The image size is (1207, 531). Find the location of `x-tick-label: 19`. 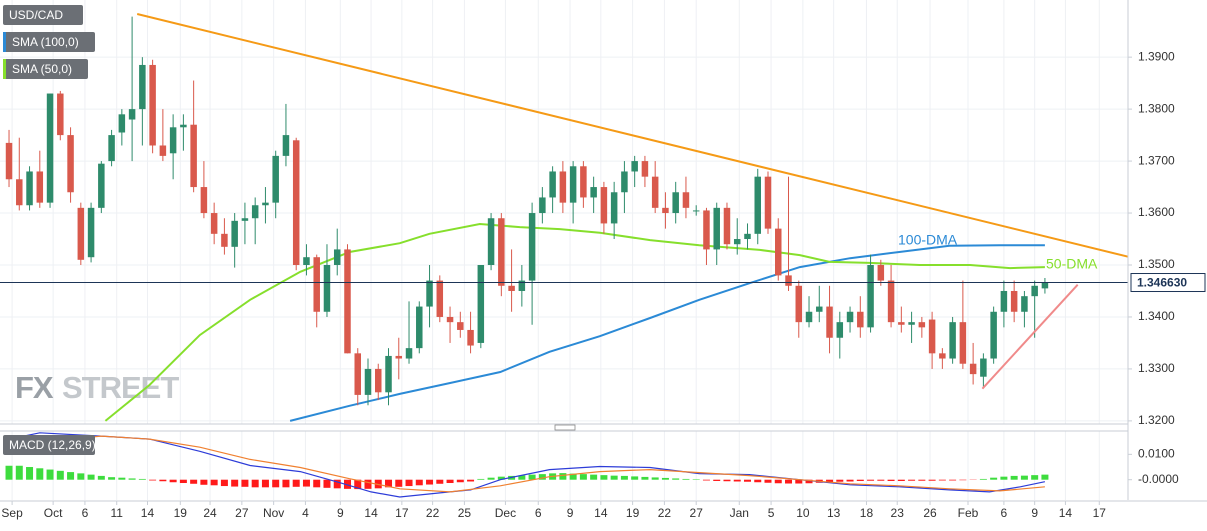

x-tick-label: 19 is located at coordinates (181, 513).